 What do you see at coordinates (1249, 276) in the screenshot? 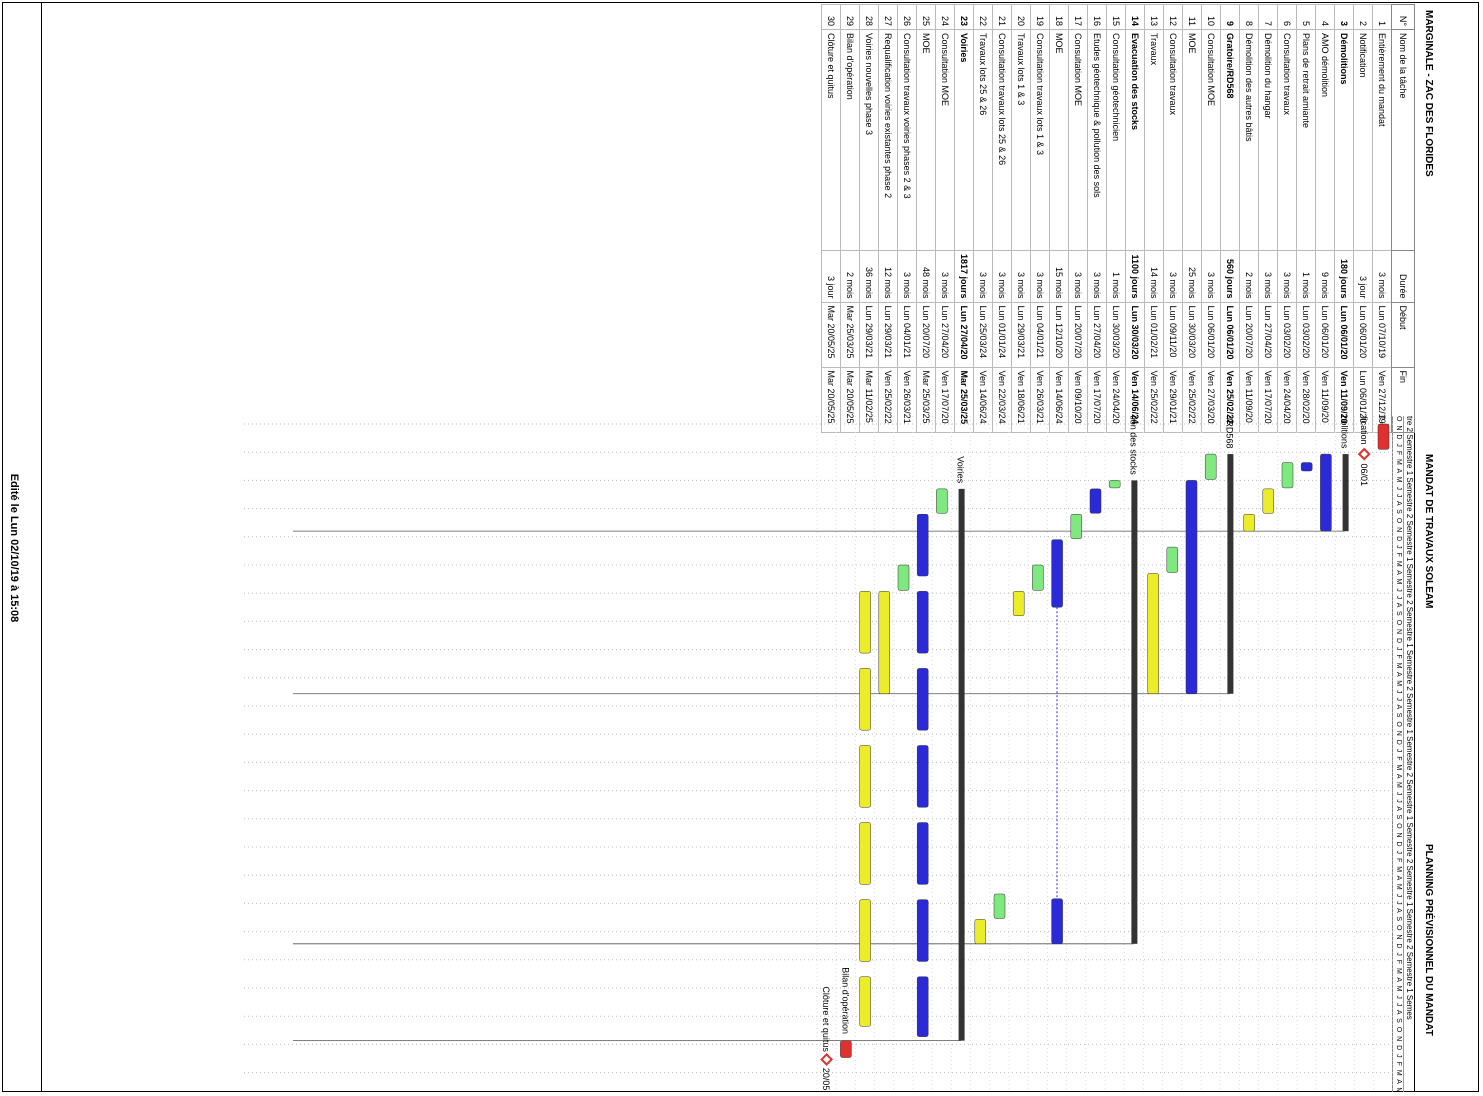
I see `task-duration-cell: 2 mois` at bounding box center [1249, 276].